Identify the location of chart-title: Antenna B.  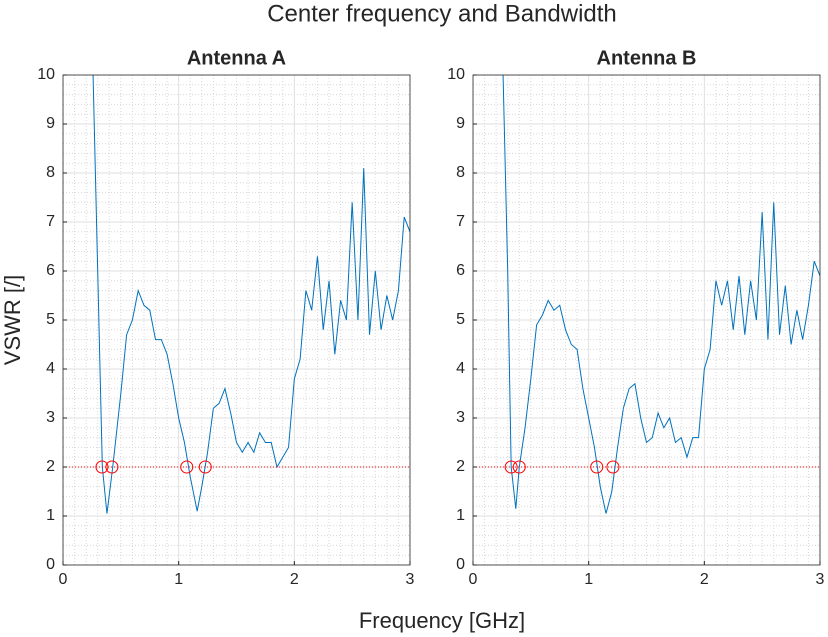
(647, 58).